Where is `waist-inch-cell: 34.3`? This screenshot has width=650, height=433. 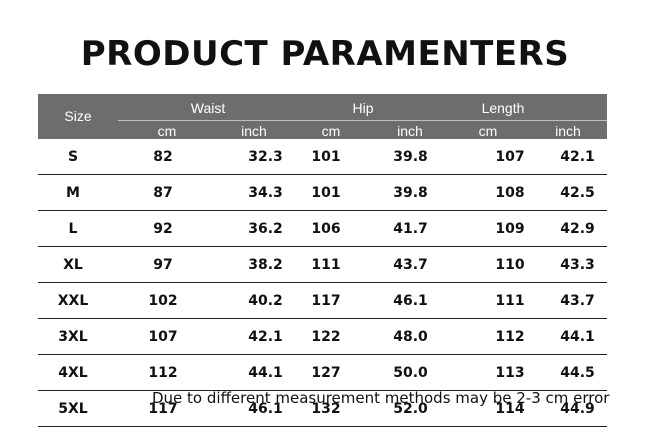 waist-inch-cell: 34.3 is located at coordinates (265, 193).